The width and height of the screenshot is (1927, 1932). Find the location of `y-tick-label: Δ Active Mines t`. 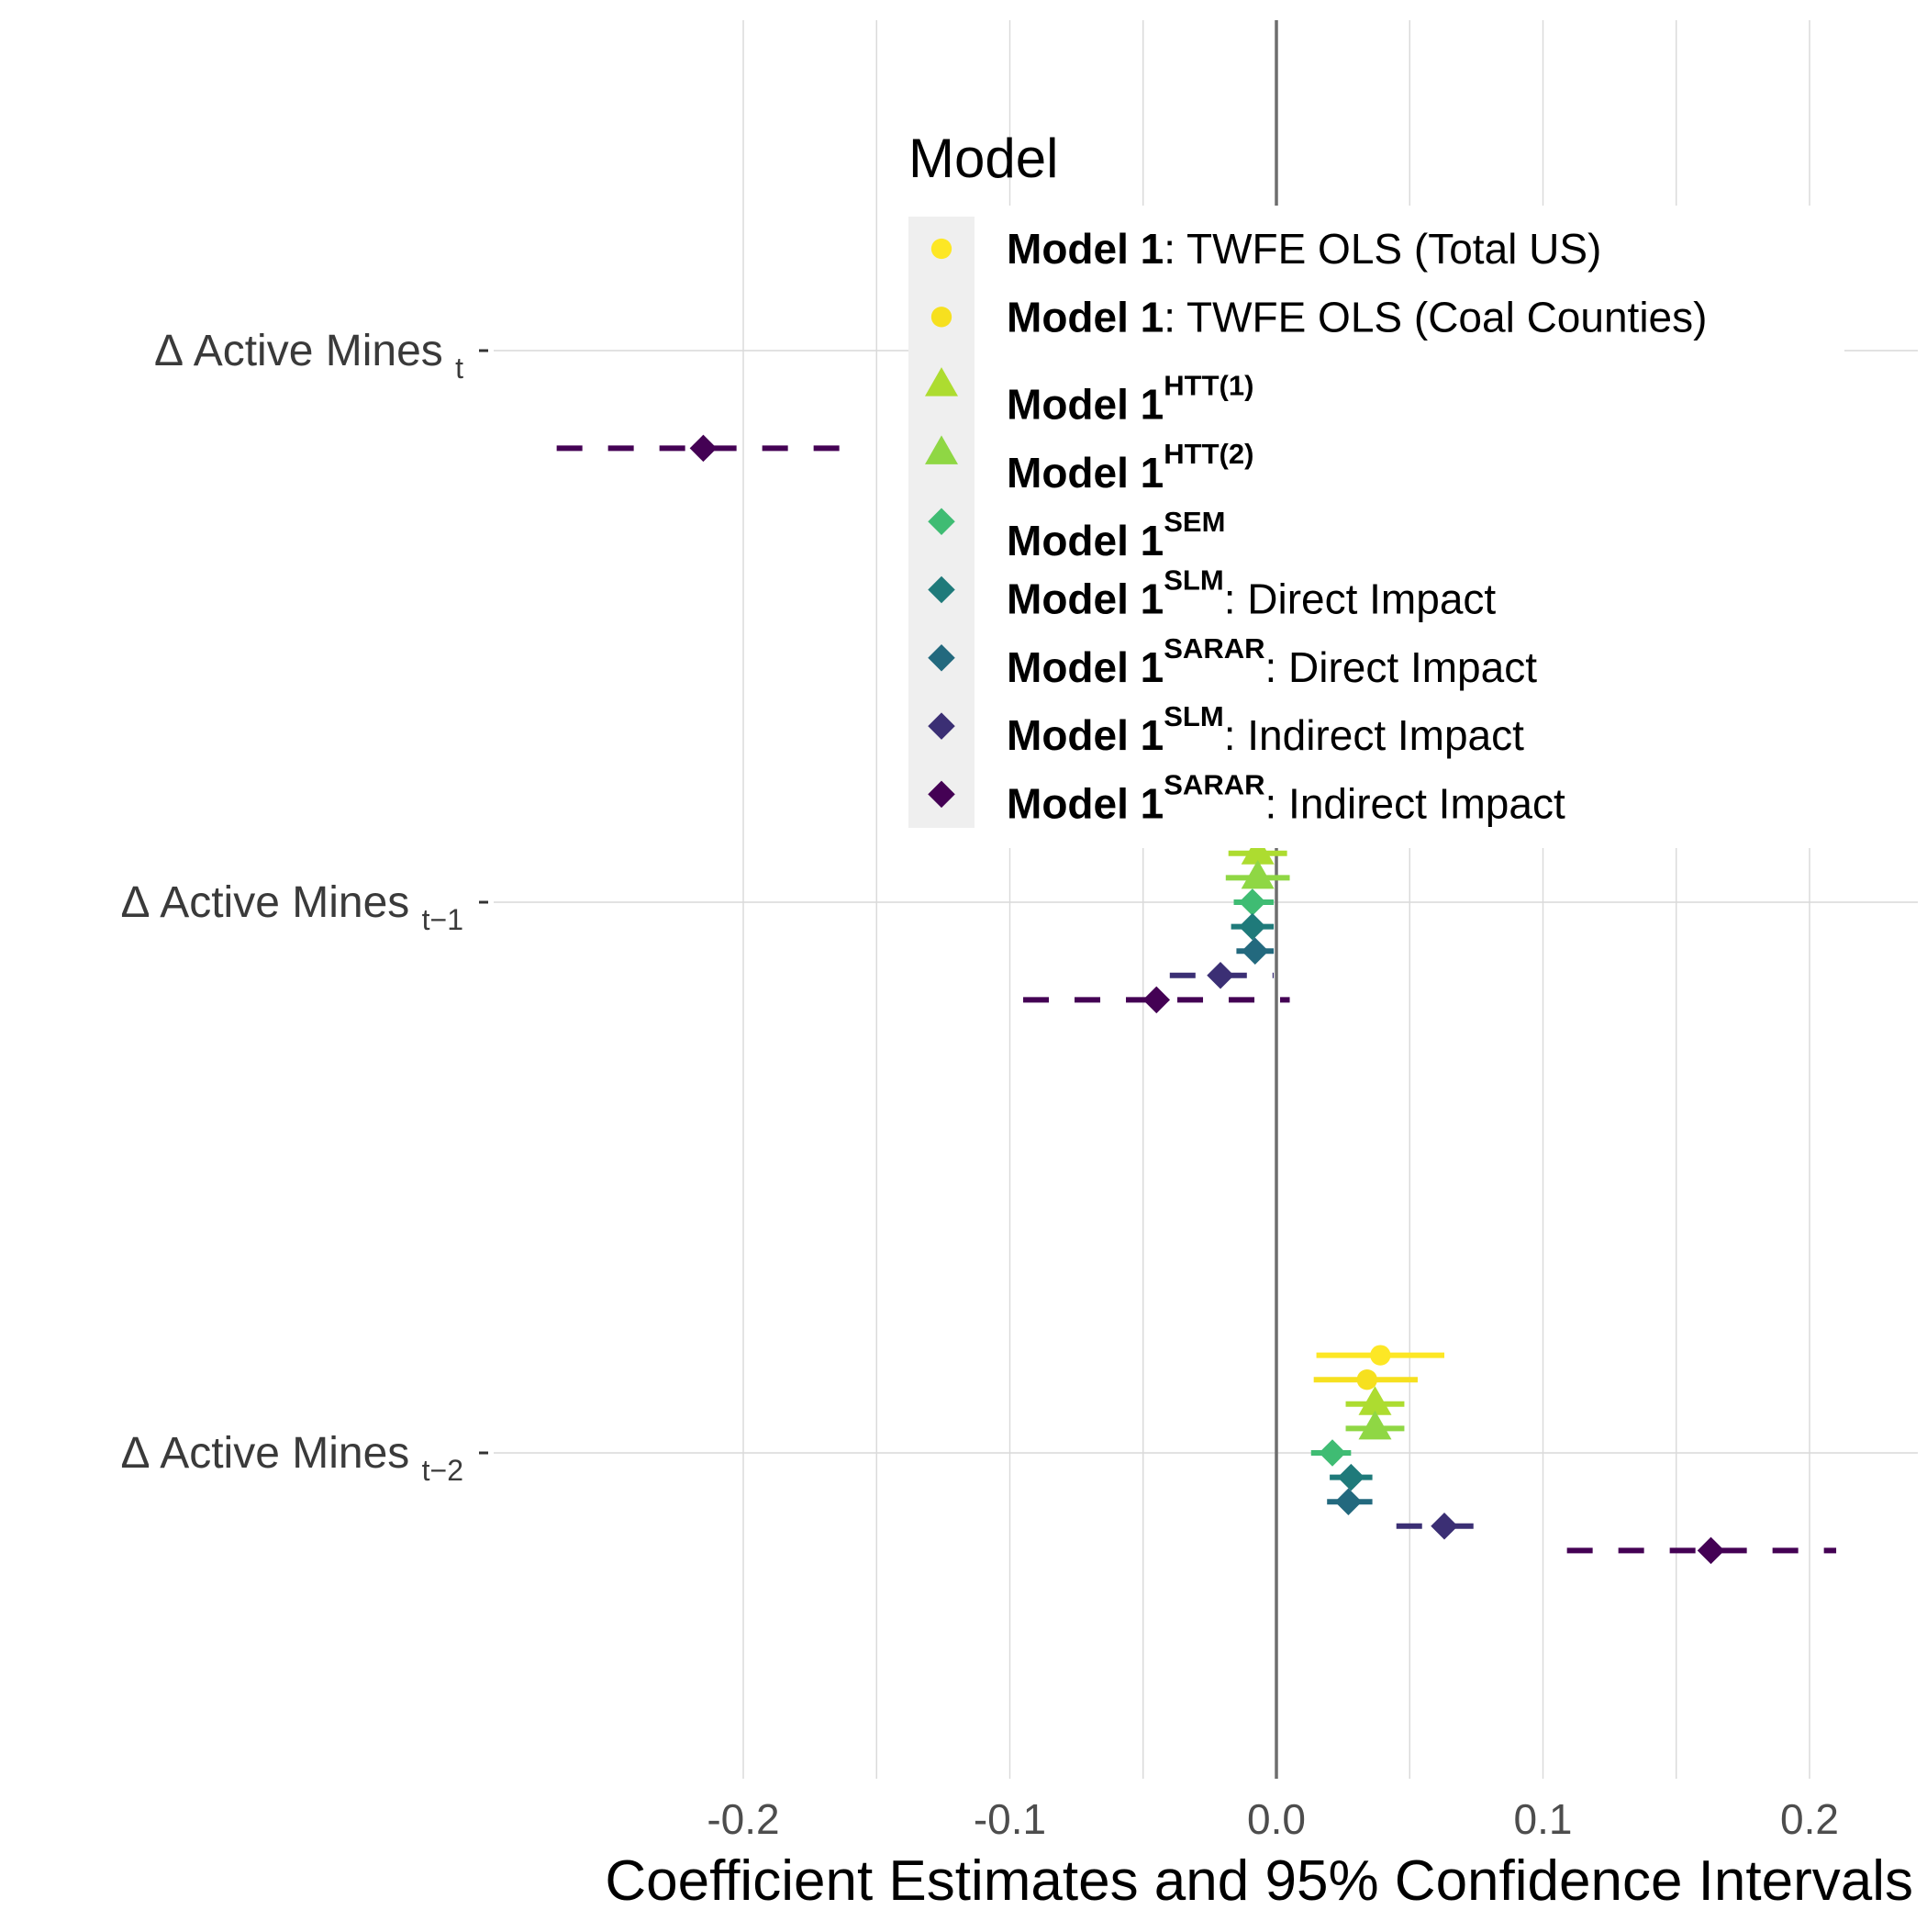

y-tick-label: Δ Active Mines t is located at coordinates (308, 356).